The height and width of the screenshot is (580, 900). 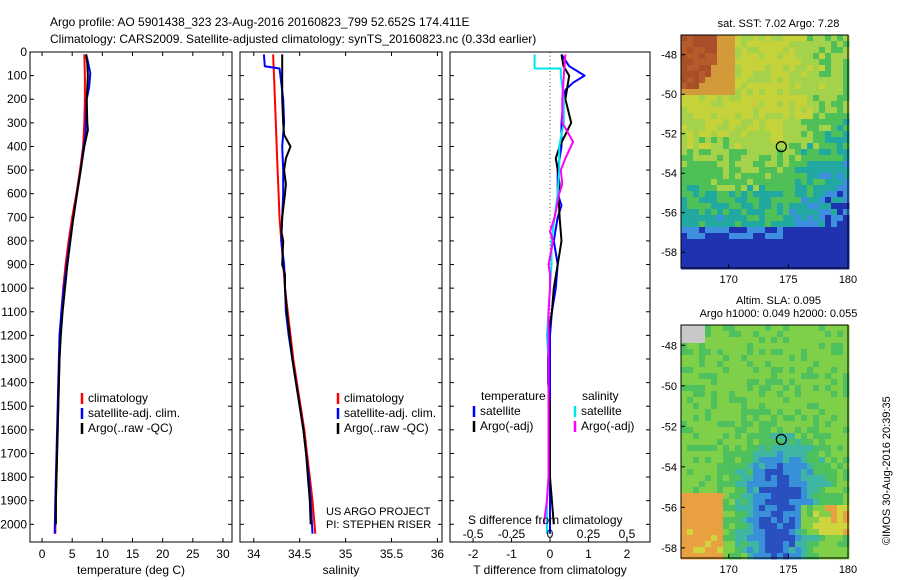 I want to click on argo-position-marker, so click(x=781, y=439).